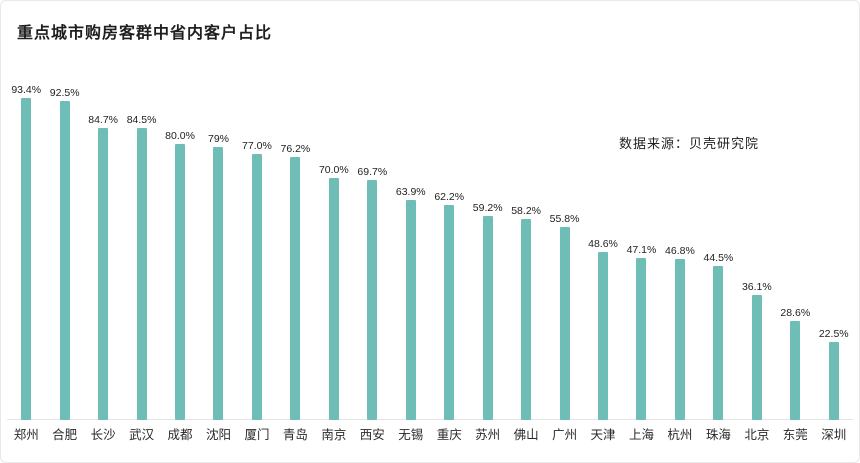 The image size is (860, 463). I want to click on bar-column: 22.5% 深圳, so click(834, 389).